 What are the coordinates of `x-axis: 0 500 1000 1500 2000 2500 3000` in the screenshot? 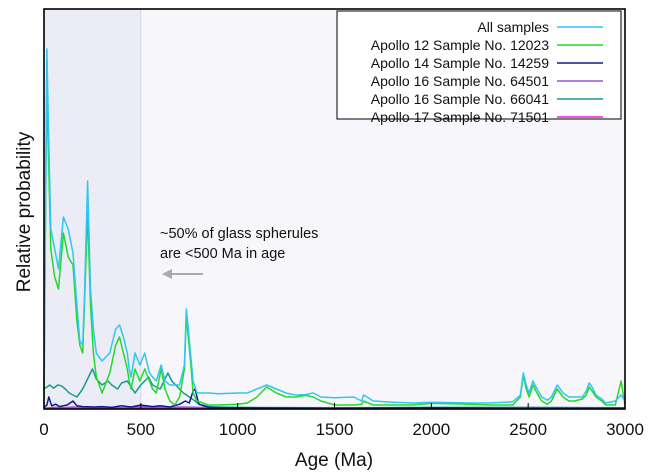 It's located at (341, 421).